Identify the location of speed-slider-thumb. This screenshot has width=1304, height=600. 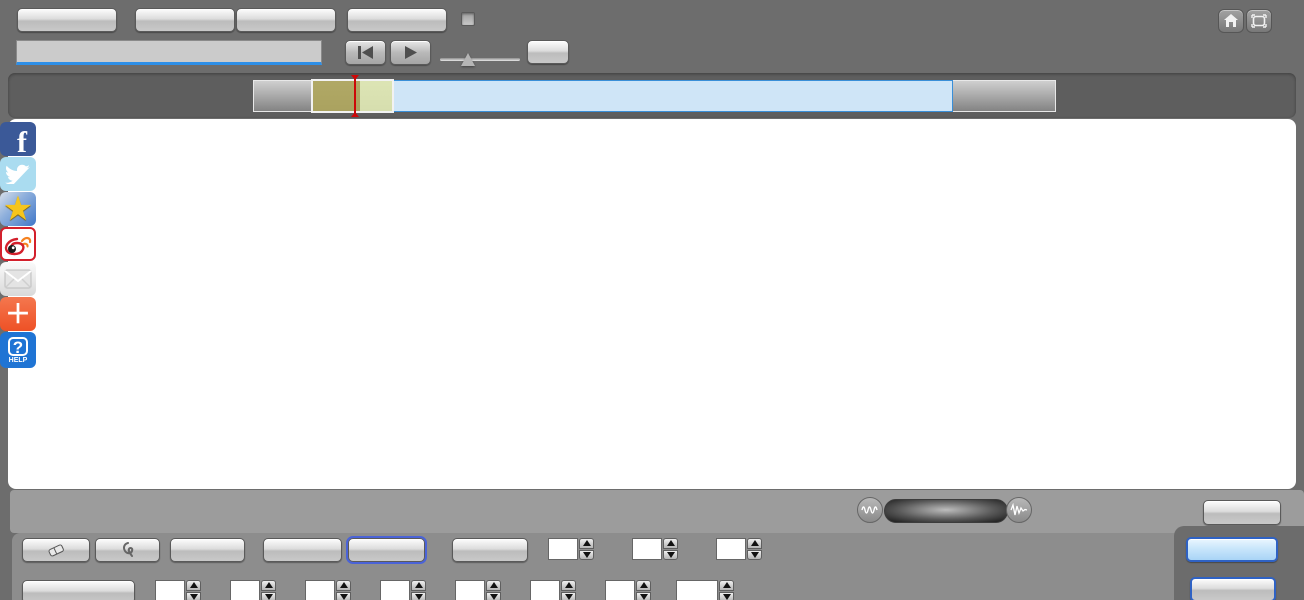
(468, 59).